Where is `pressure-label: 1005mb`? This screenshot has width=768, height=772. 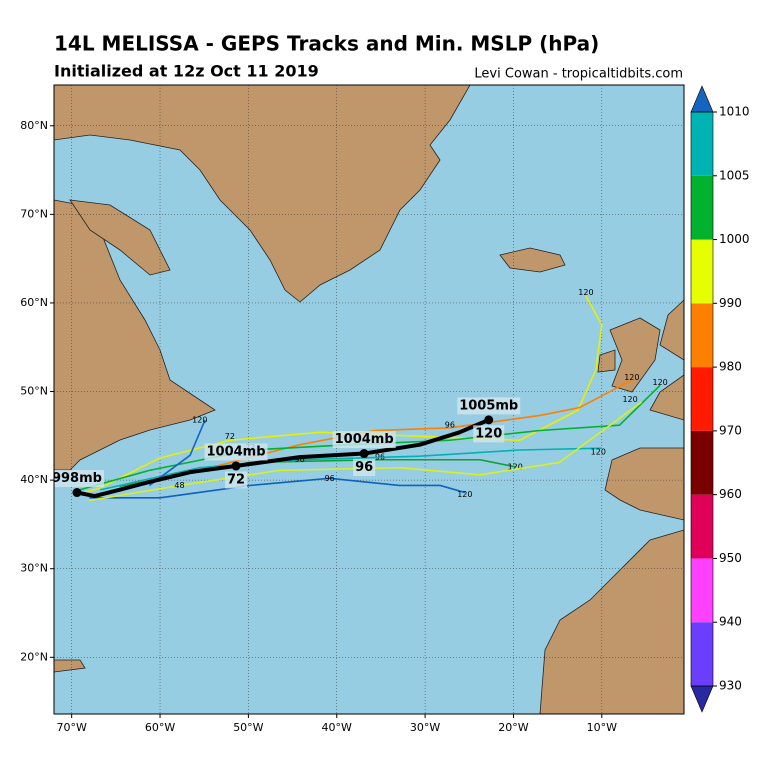
pressure-label: 1005mb is located at coordinates (488, 405).